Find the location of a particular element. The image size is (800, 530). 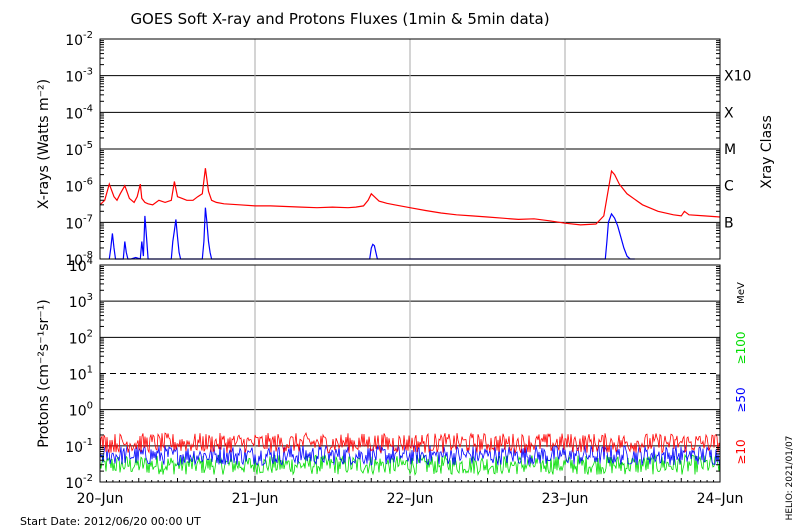

x-tick-label: 24–Jun is located at coordinates (720, 499).